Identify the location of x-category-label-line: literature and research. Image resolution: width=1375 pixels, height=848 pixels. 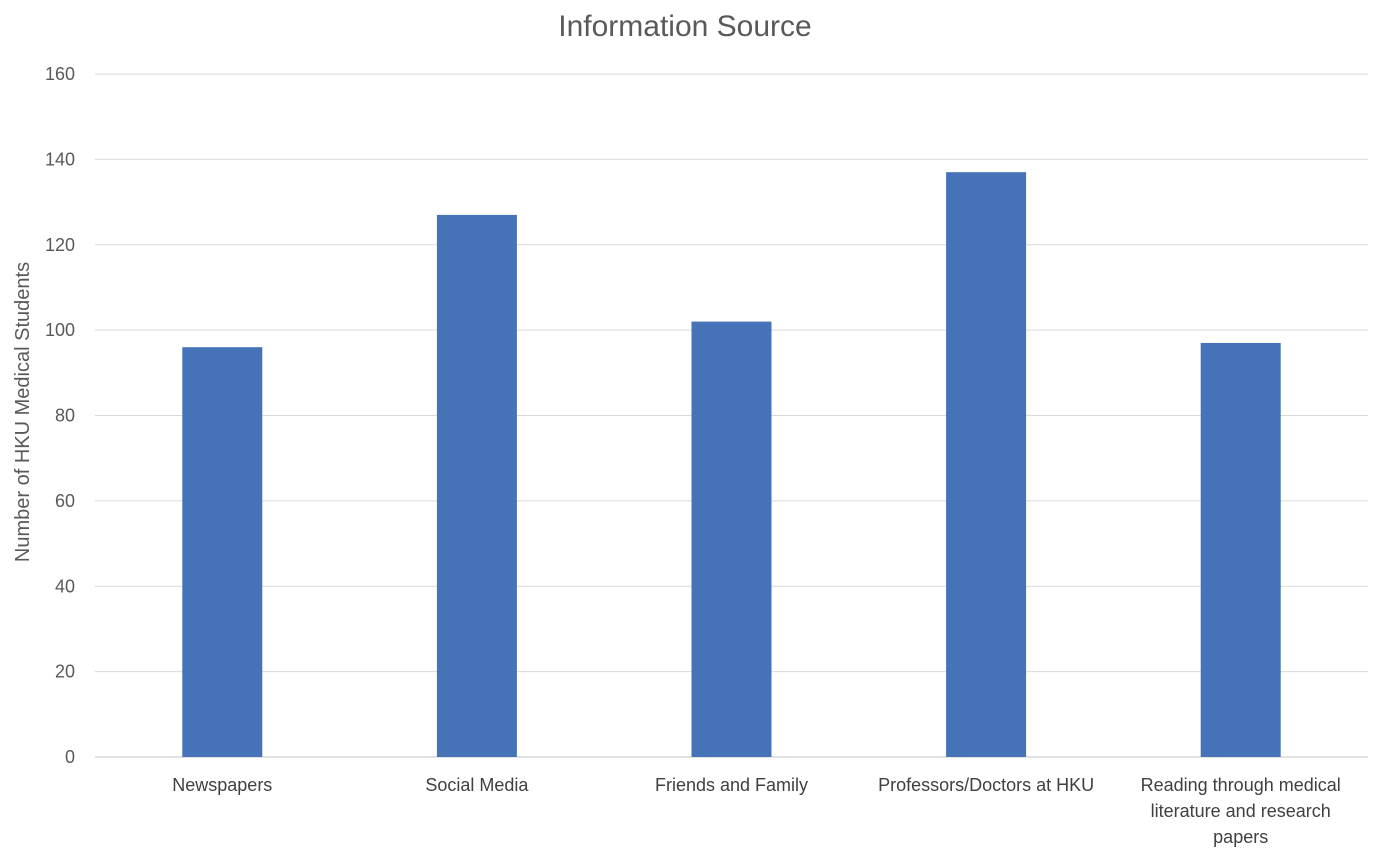
(1241, 811).